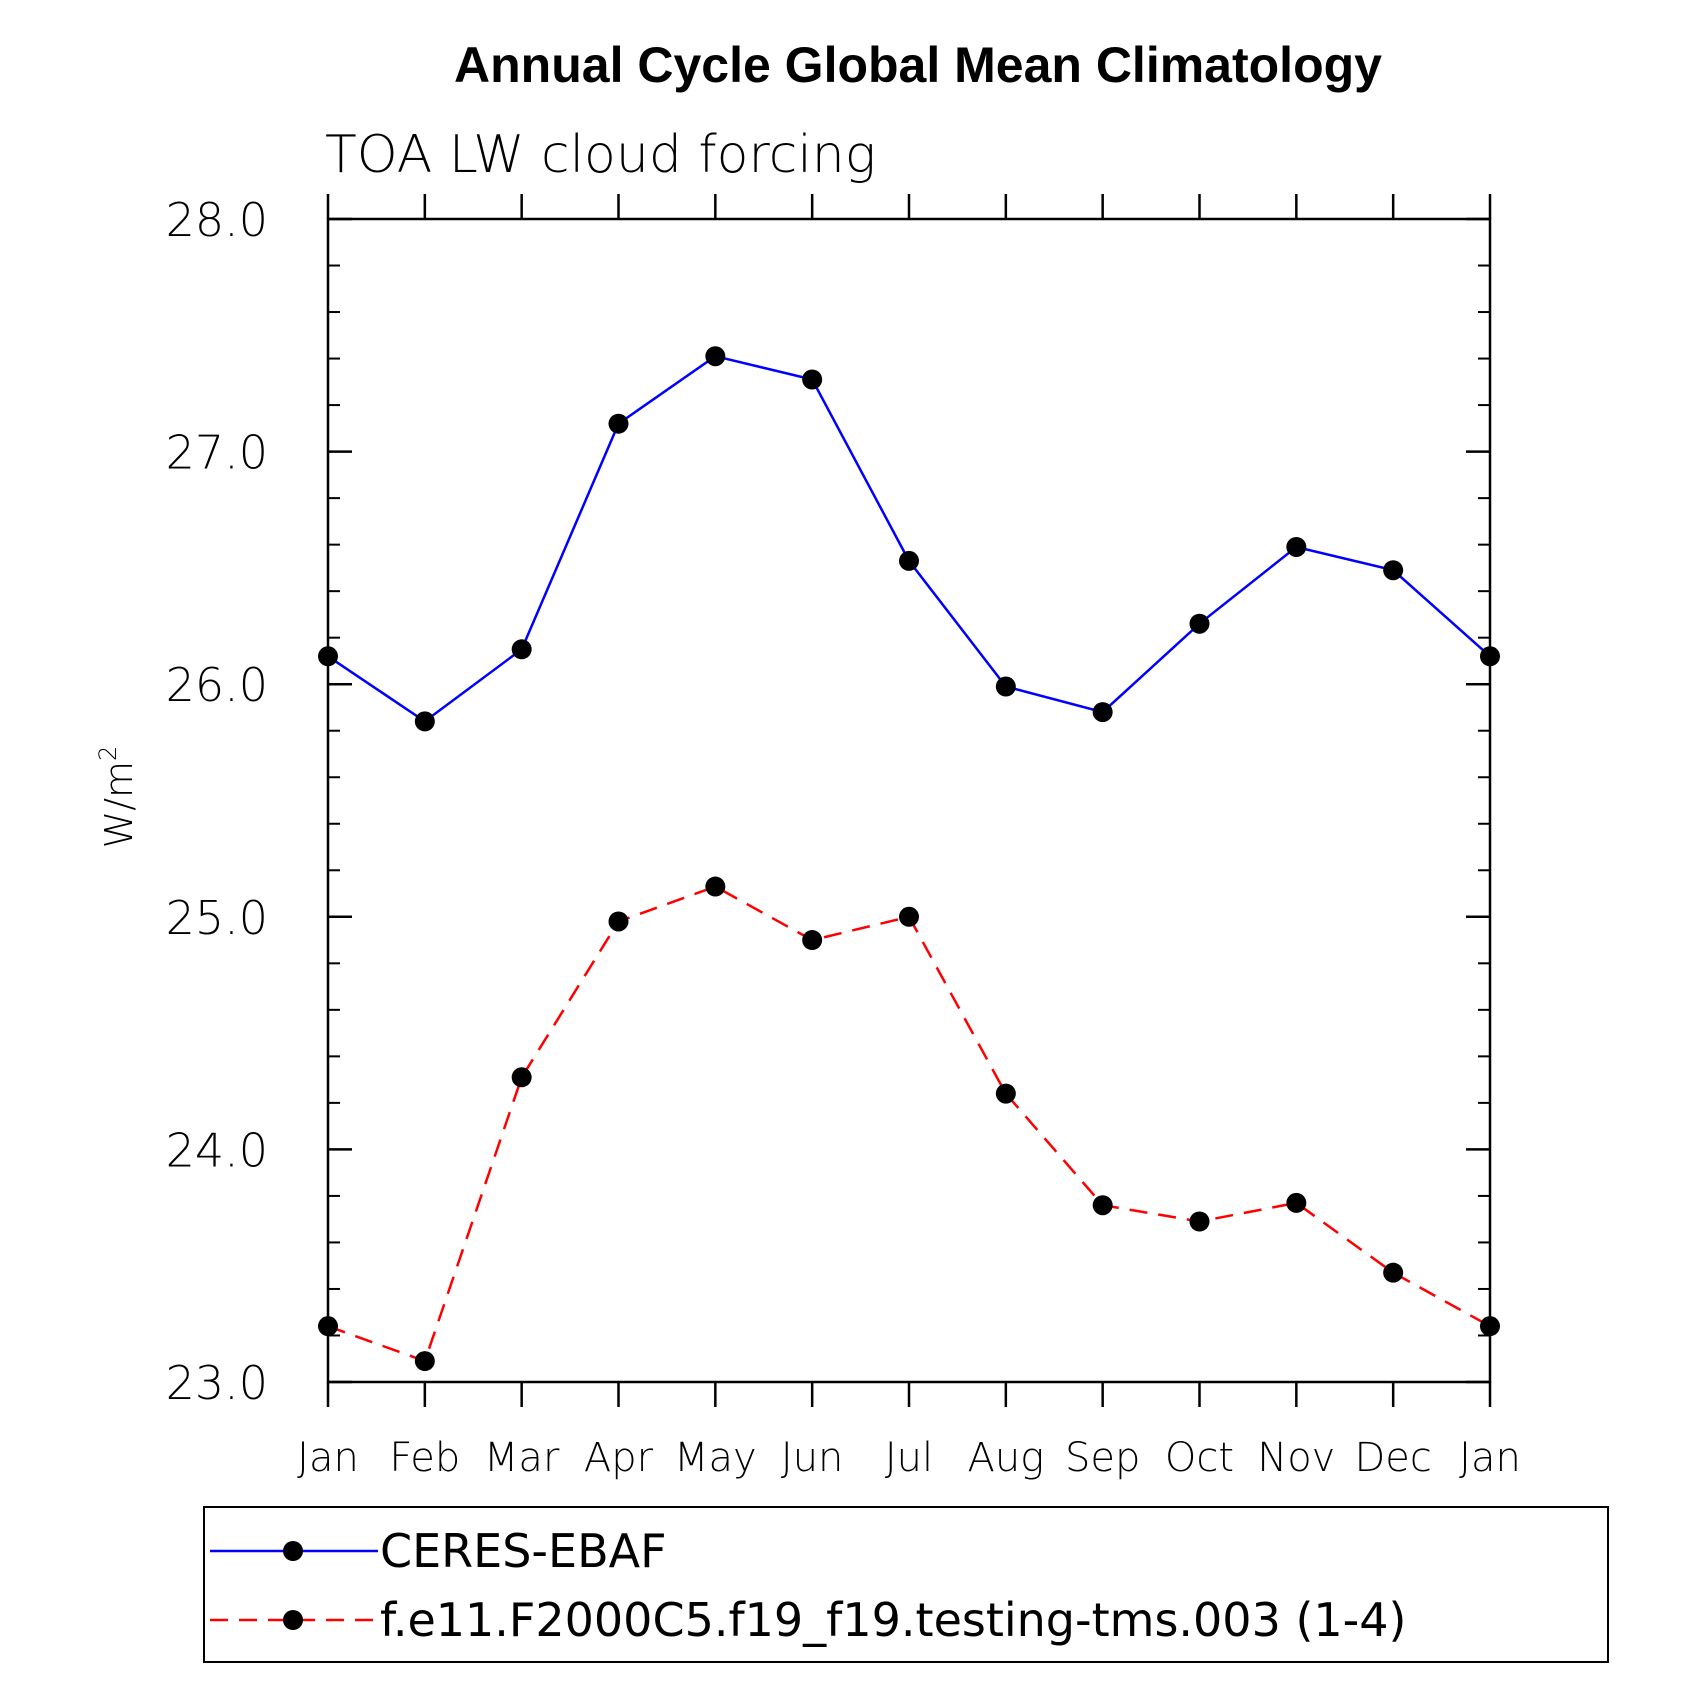 Image resolution: width=1691 pixels, height=1691 pixels. What do you see at coordinates (600, 155) in the screenshot?
I see `chart-subtitle: TOA LW cloud forcing` at bounding box center [600, 155].